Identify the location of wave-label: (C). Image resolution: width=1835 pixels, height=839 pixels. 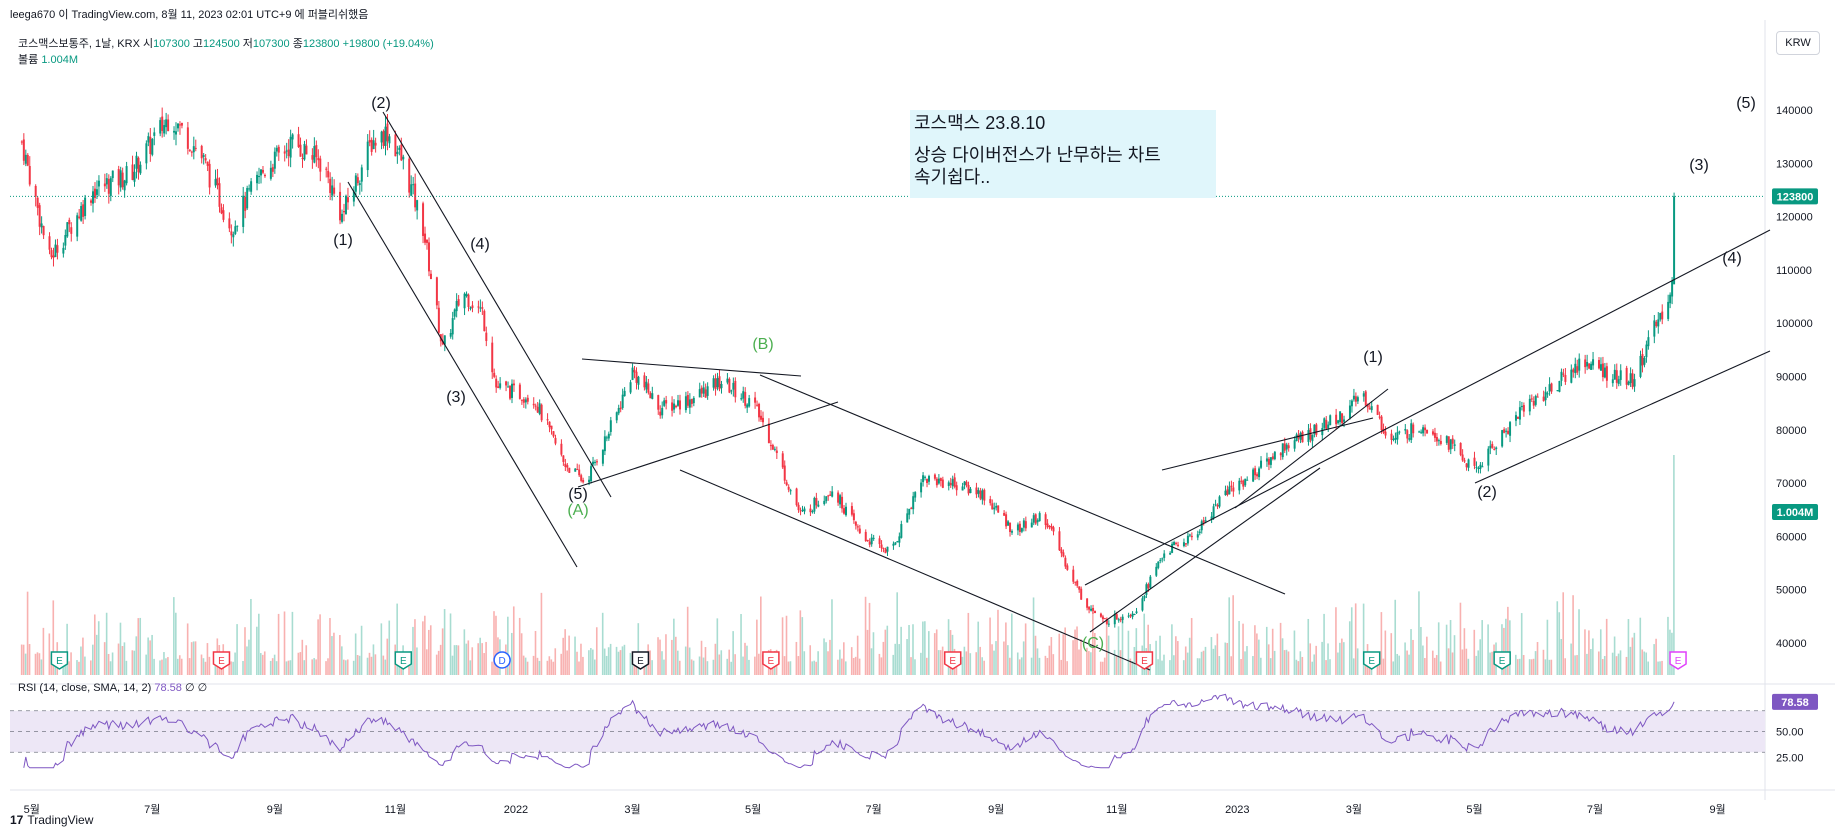
(1093, 643).